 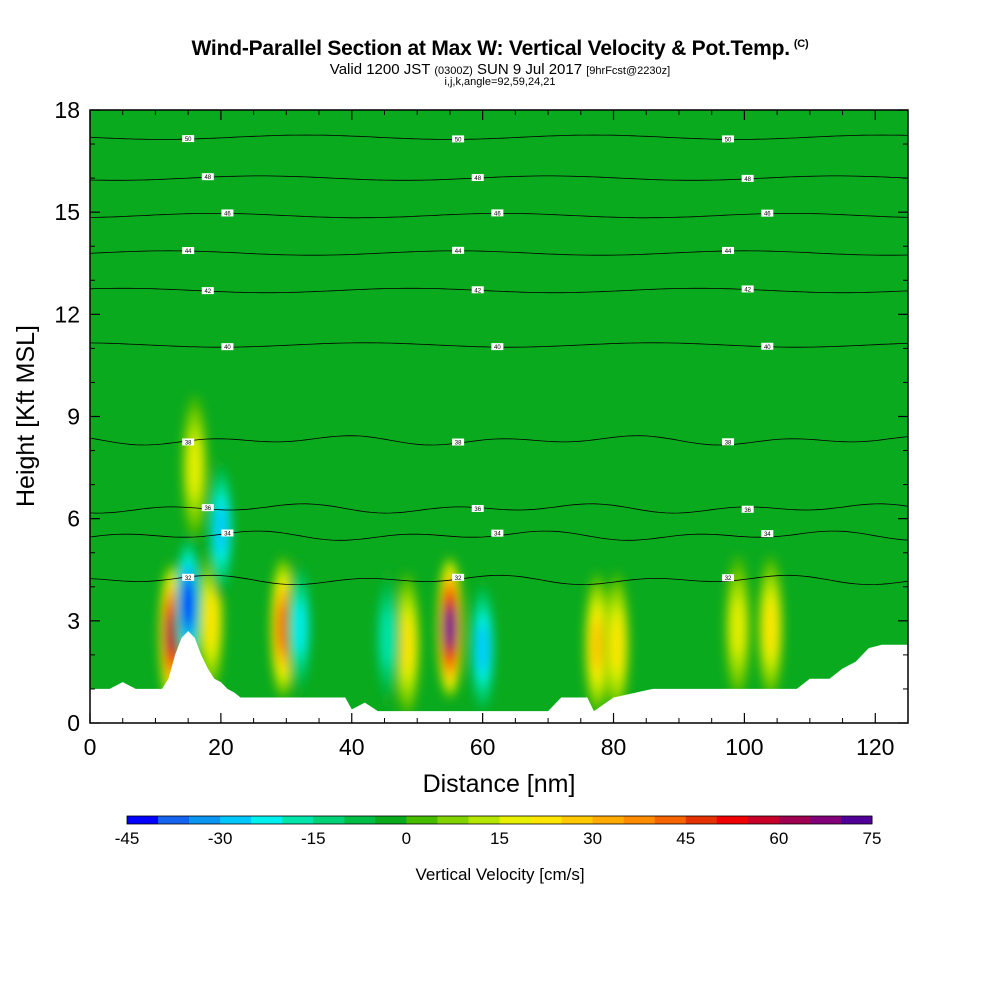 What do you see at coordinates (73, 621) in the screenshot?
I see `y-tick-label: 3` at bounding box center [73, 621].